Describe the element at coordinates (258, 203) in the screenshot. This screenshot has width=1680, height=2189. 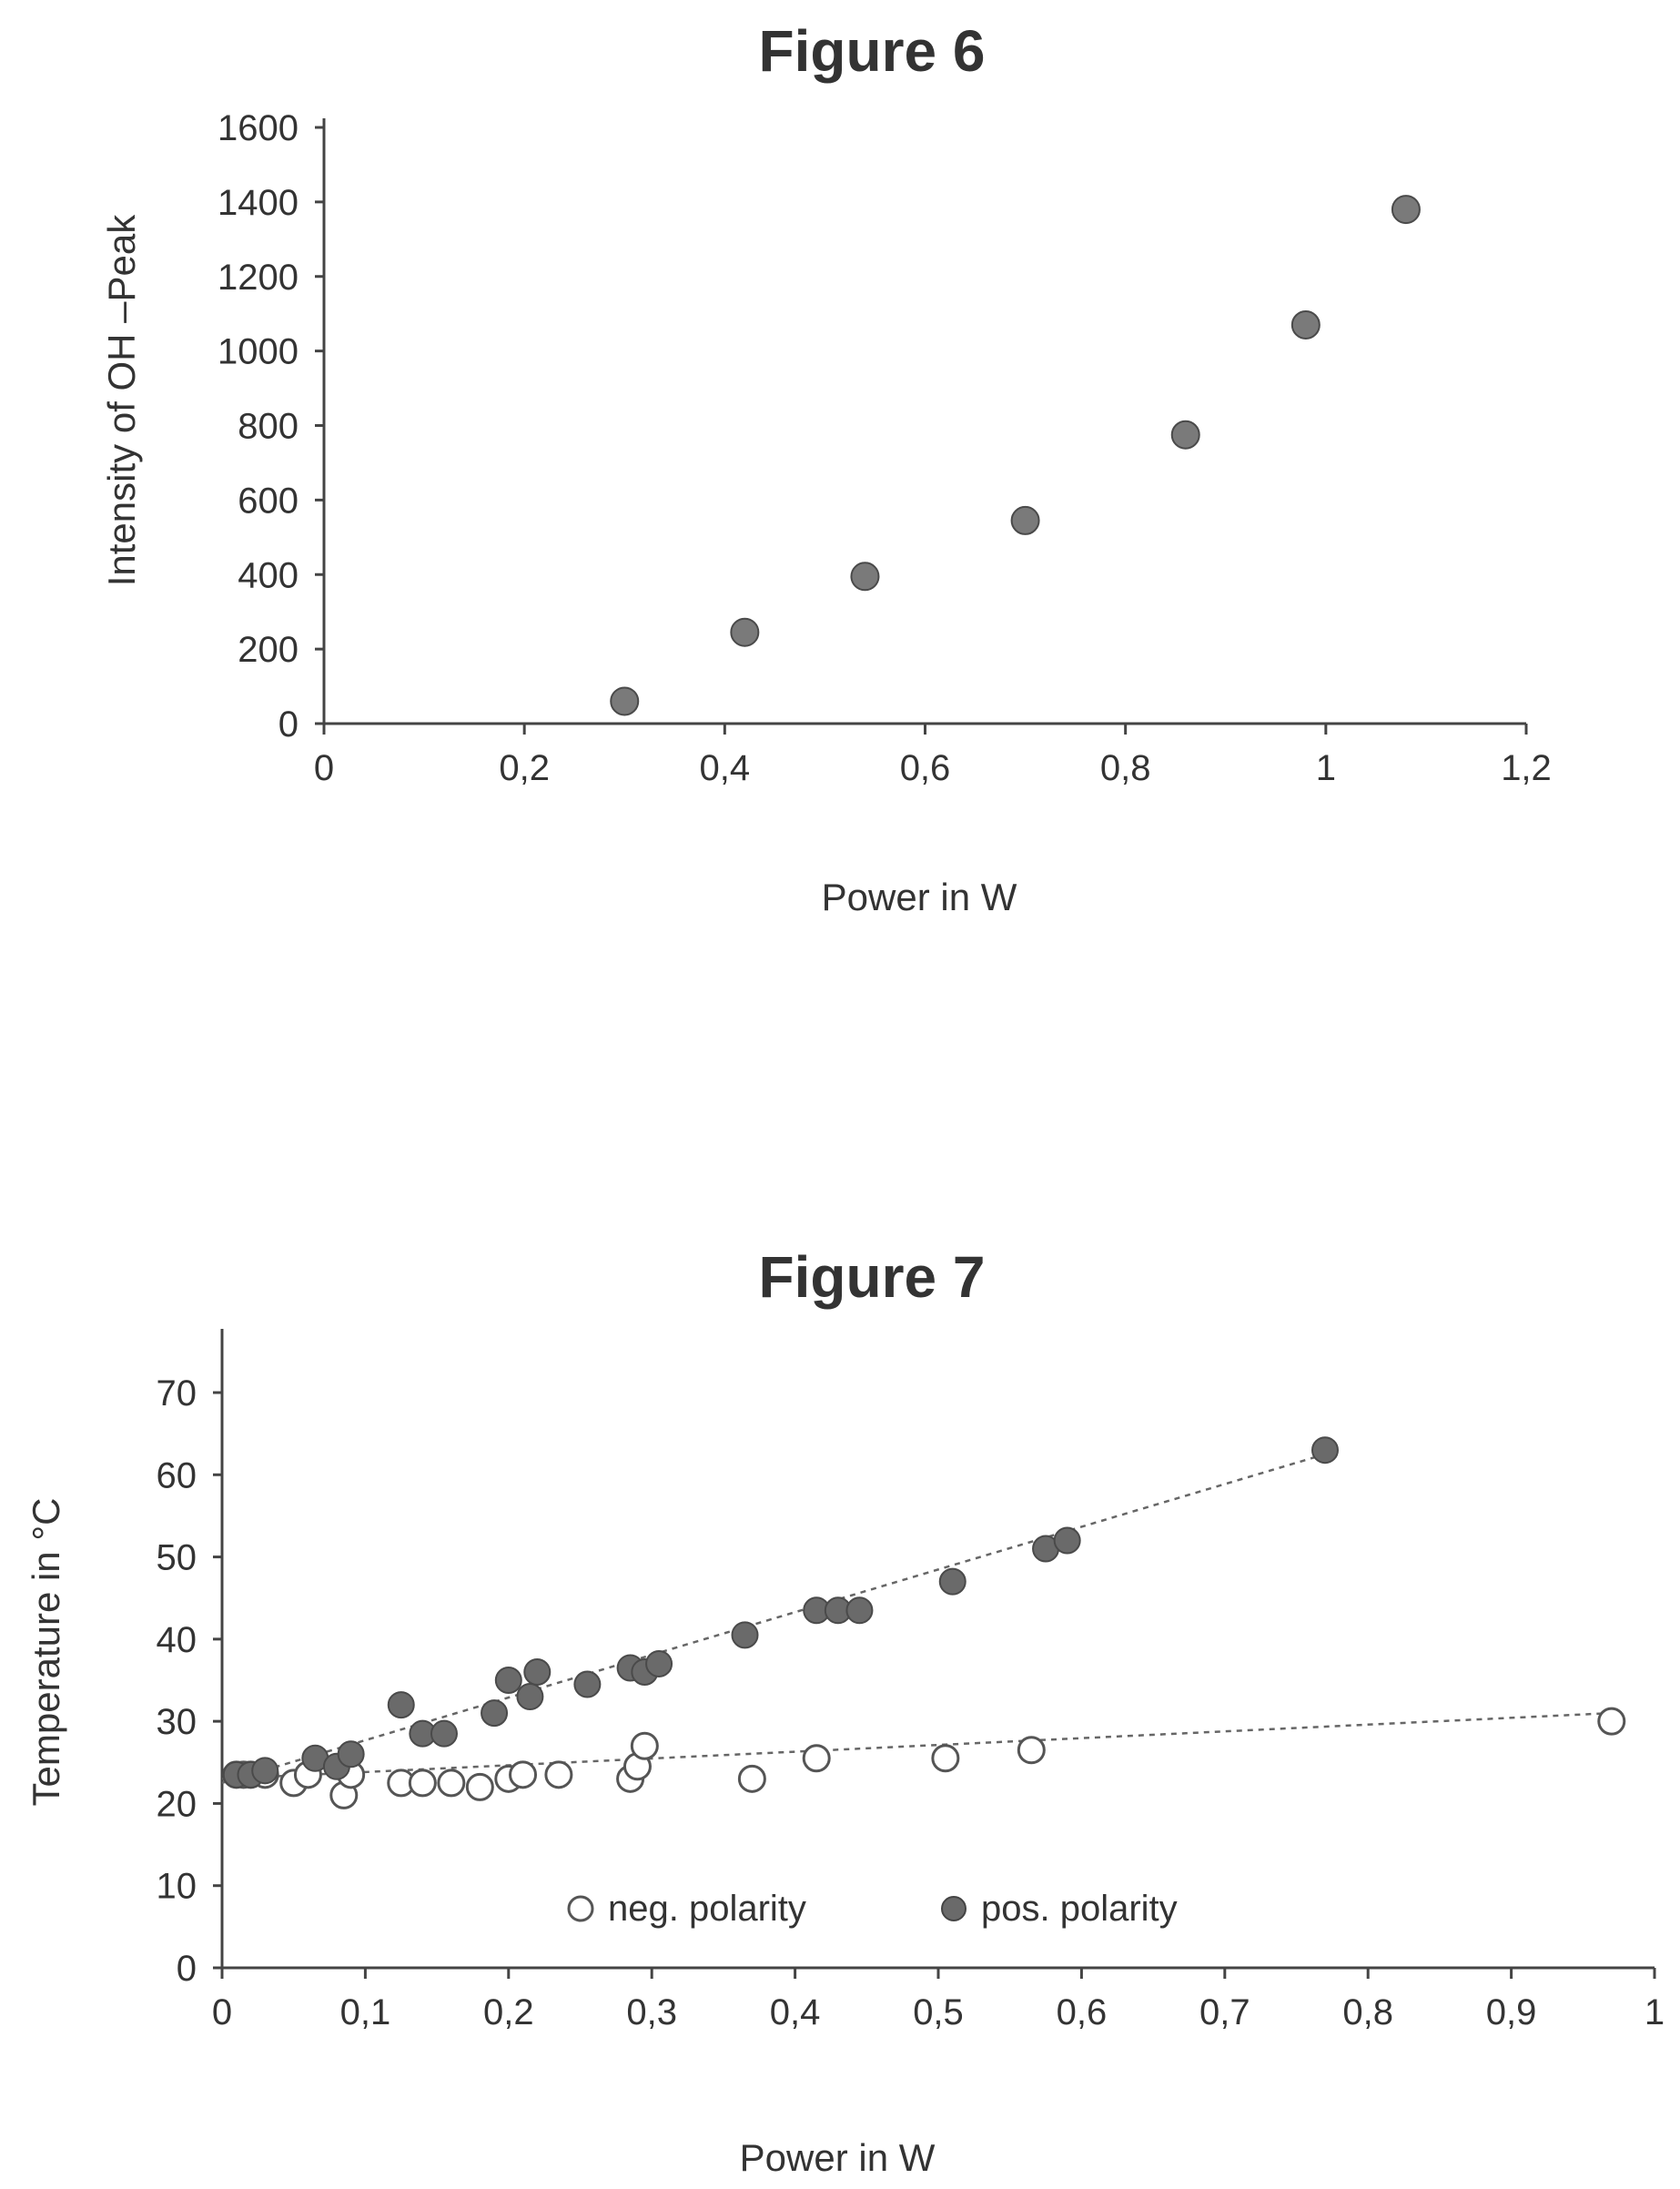
I see `y-tick-label: 1400` at that location.